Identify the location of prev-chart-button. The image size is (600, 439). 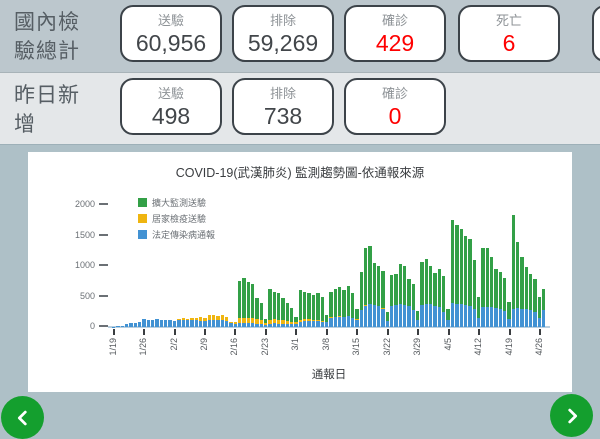
(22, 417).